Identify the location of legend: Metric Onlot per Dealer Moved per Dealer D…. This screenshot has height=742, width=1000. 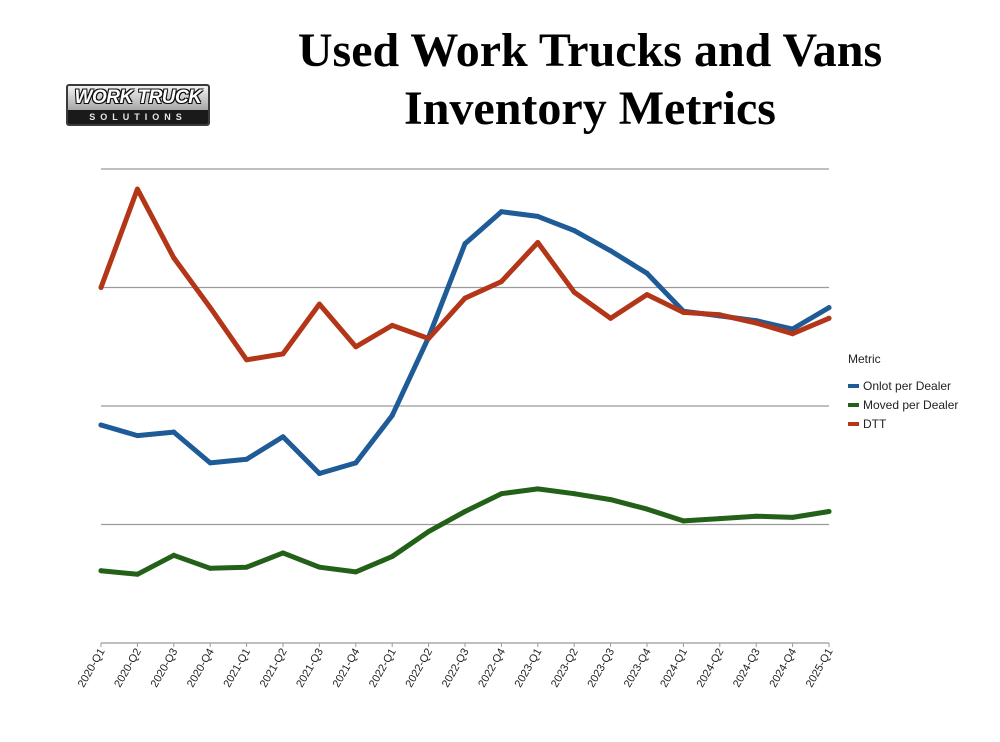
(903, 392).